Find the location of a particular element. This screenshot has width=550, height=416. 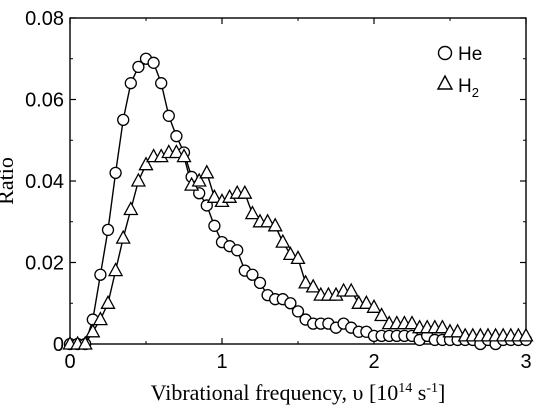

legend: He H2 is located at coordinates (459, 72).